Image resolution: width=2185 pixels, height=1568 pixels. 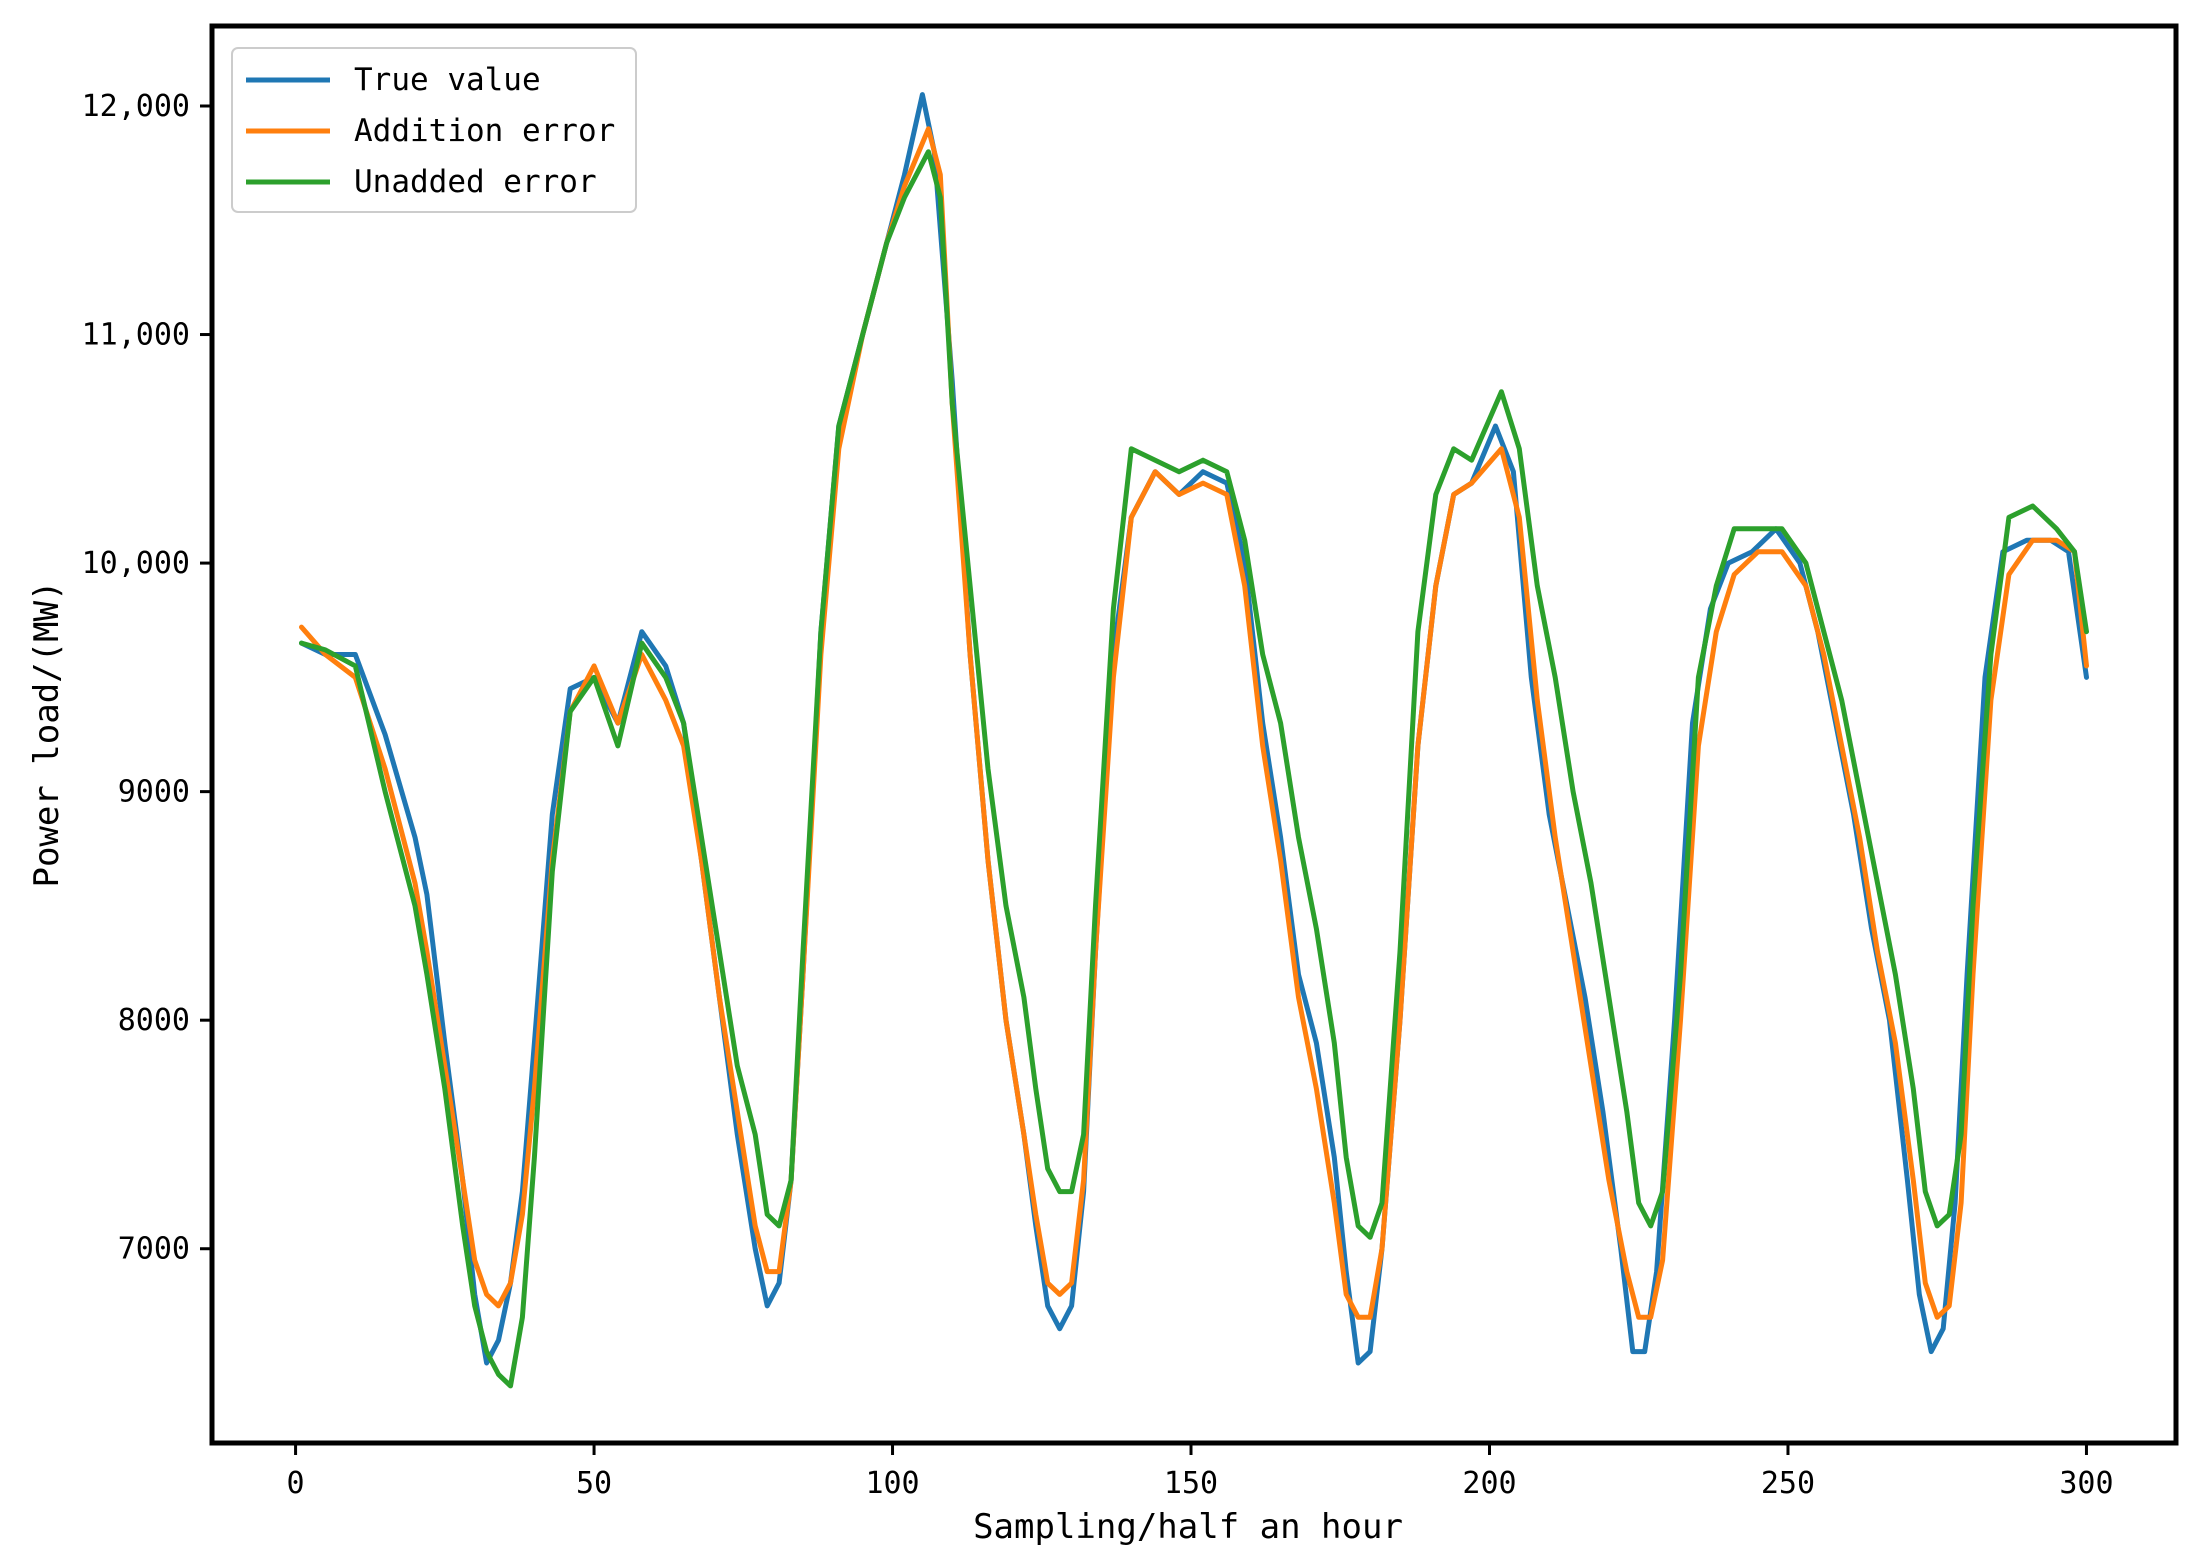 I want to click on x-axis: 0 50 100 150 200 250 300, so click(x=1200, y=1472).